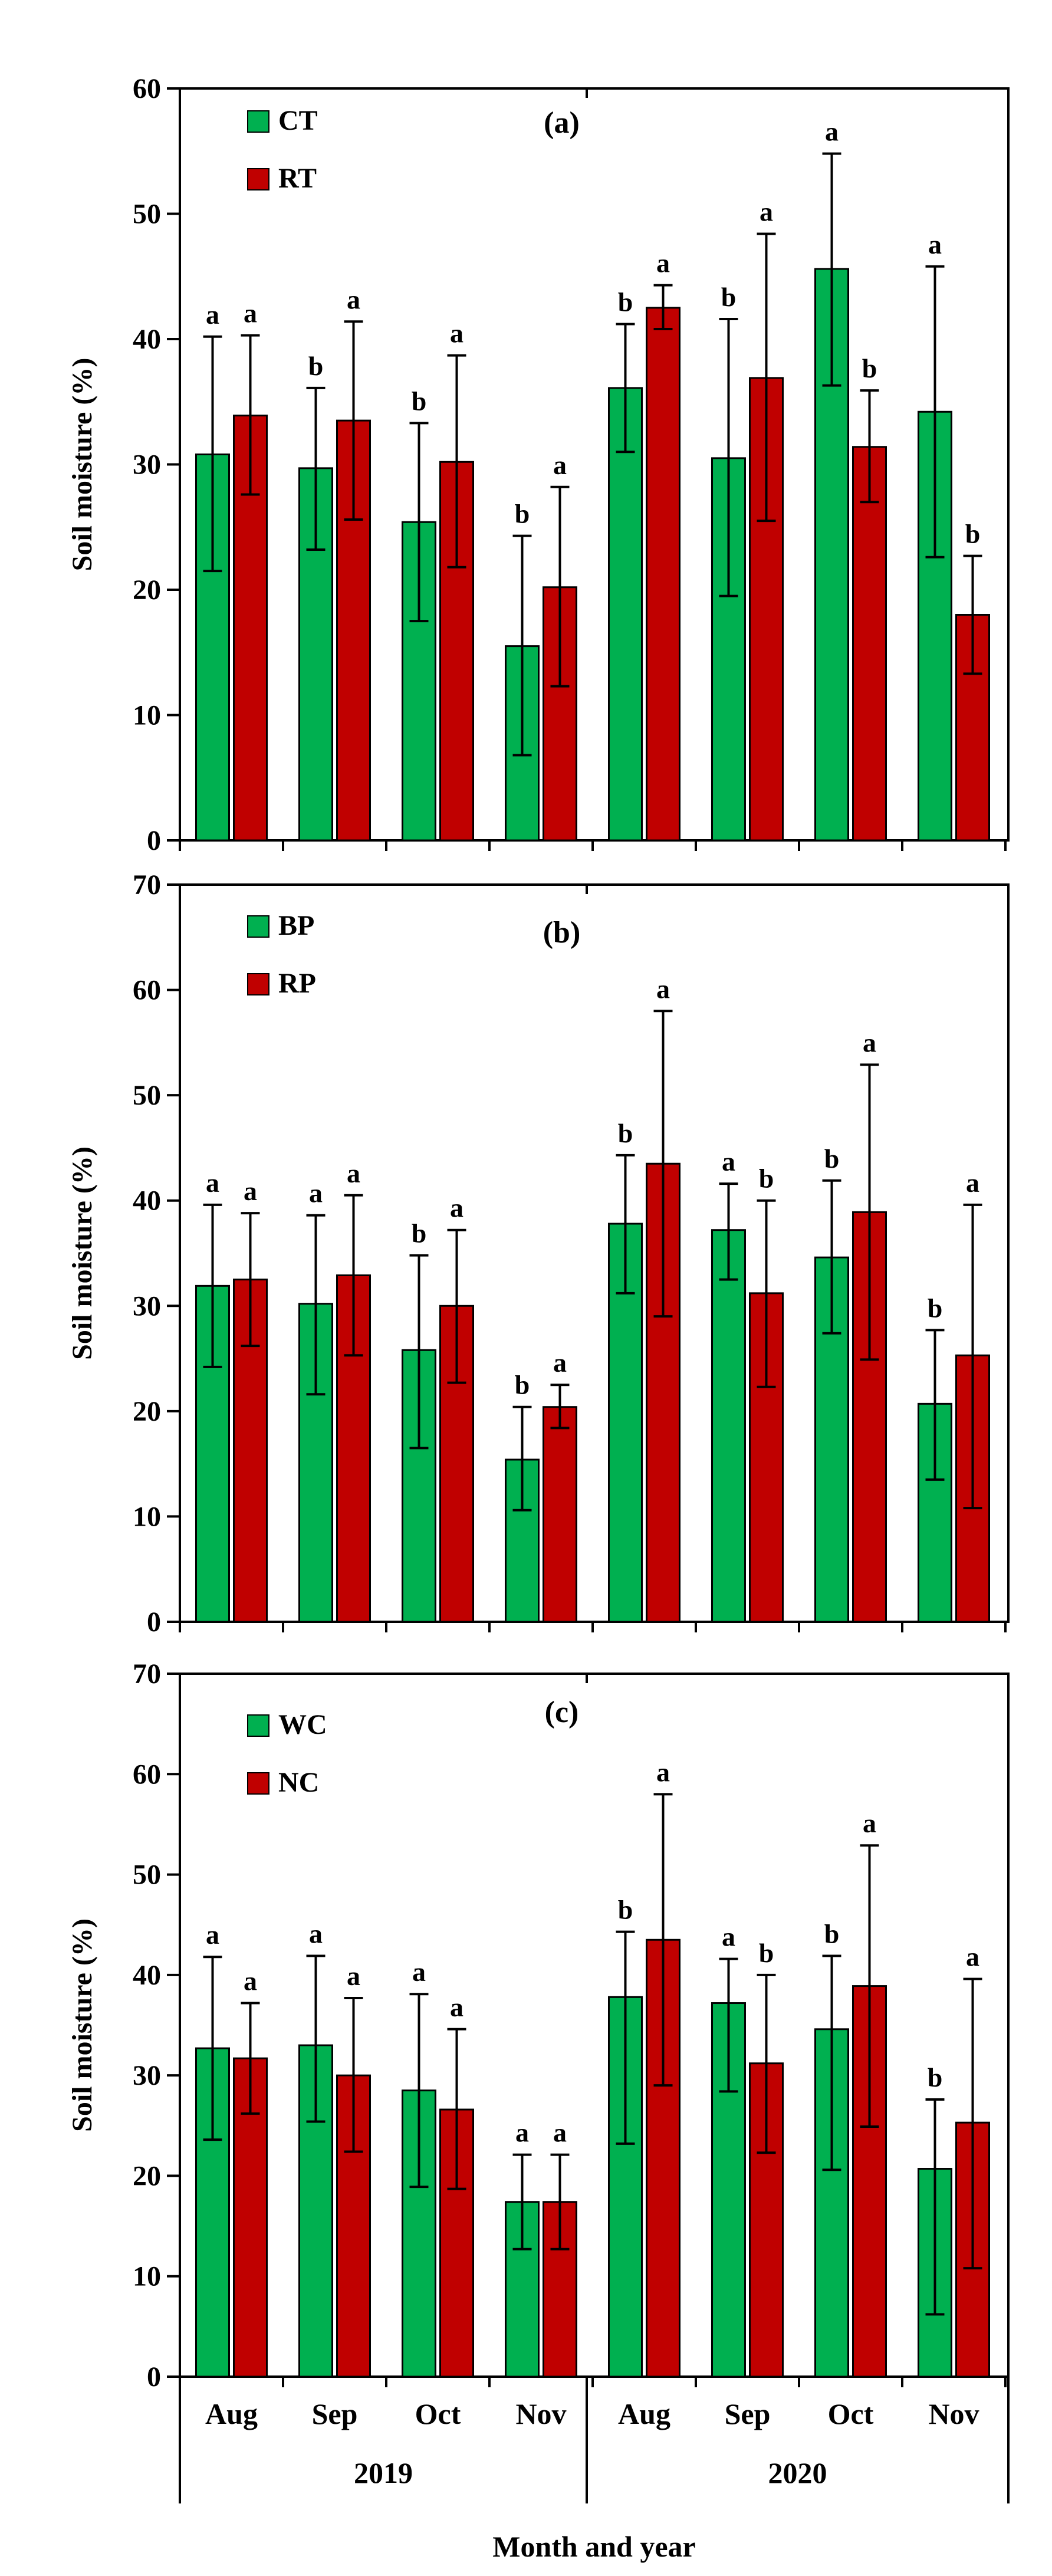  Describe the element at coordinates (297, 983) in the screenshot. I see `legend-label-rp: RP` at that location.